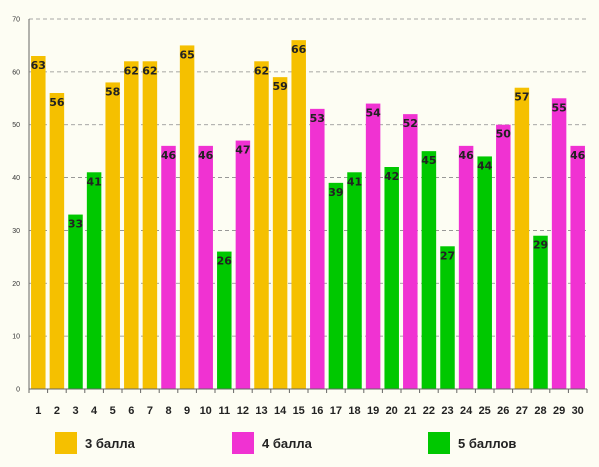 The image size is (599, 467). I want to click on legend: 3 балла 4 балла 5 баллов, so click(285, 443).